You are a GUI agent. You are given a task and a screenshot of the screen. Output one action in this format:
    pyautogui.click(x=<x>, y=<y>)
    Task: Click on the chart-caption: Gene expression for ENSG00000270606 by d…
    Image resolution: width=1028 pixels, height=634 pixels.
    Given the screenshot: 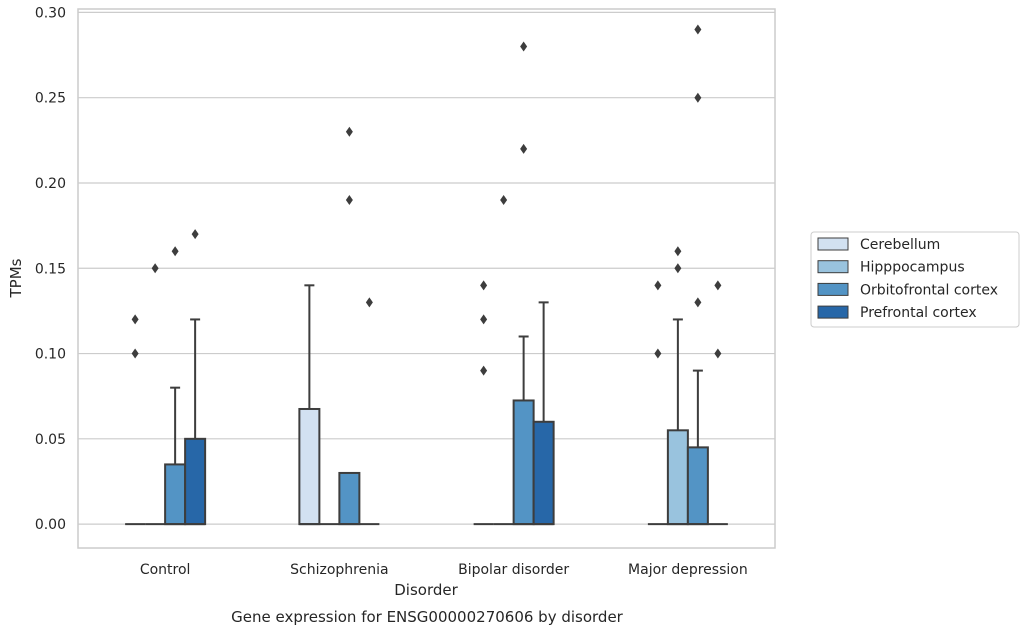 What is the action you would take?
    pyautogui.click(x=427, y=617)
    